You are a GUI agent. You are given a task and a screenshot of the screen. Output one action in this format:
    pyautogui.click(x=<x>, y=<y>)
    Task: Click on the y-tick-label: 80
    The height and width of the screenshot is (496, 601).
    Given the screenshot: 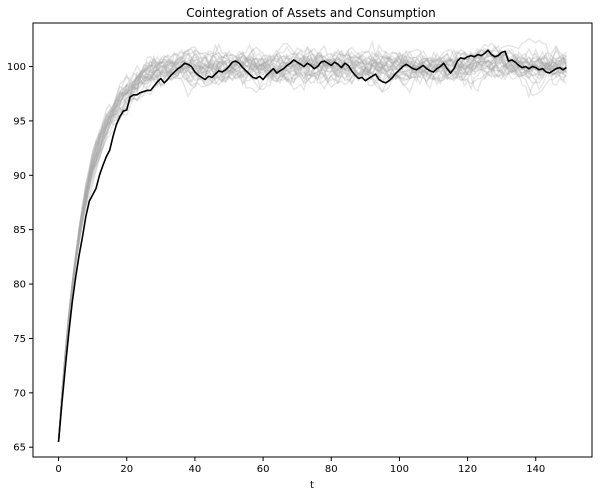 What is the action you would take?
    pyautogui.click(x=19, y=285)
    